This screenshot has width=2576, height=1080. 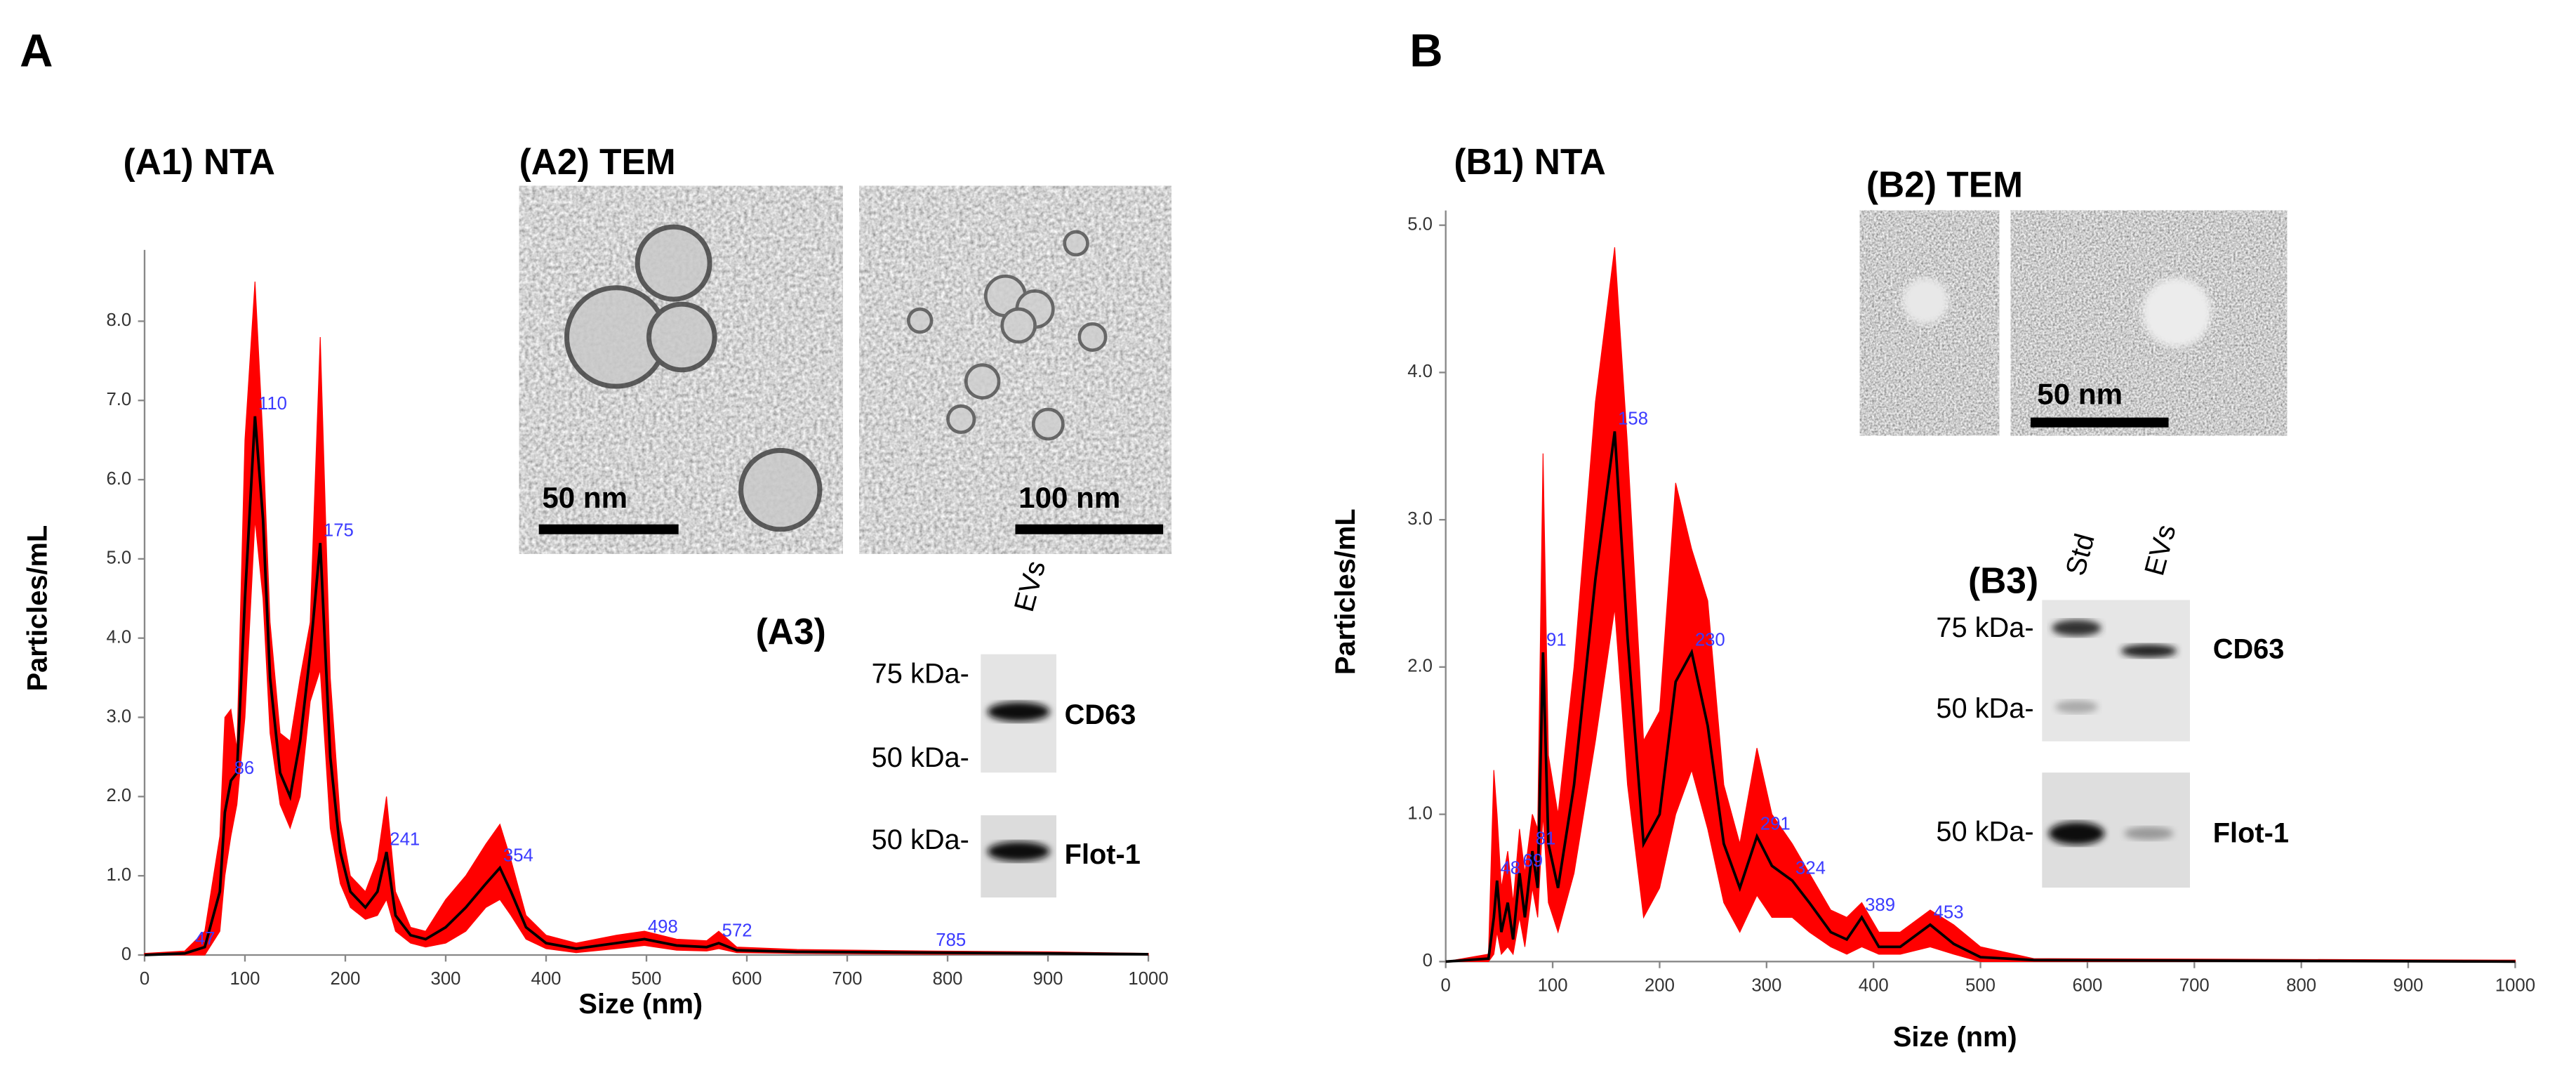 I want to click on chart-title: (B1) NTA, so click(x=1529, y=161).